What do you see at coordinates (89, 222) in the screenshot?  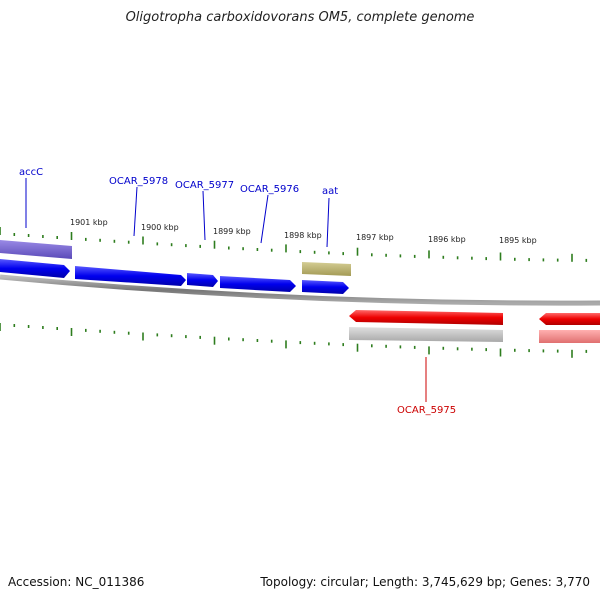 I see `kbp-label: 1901 kbp` at bounding box center [89, 222].